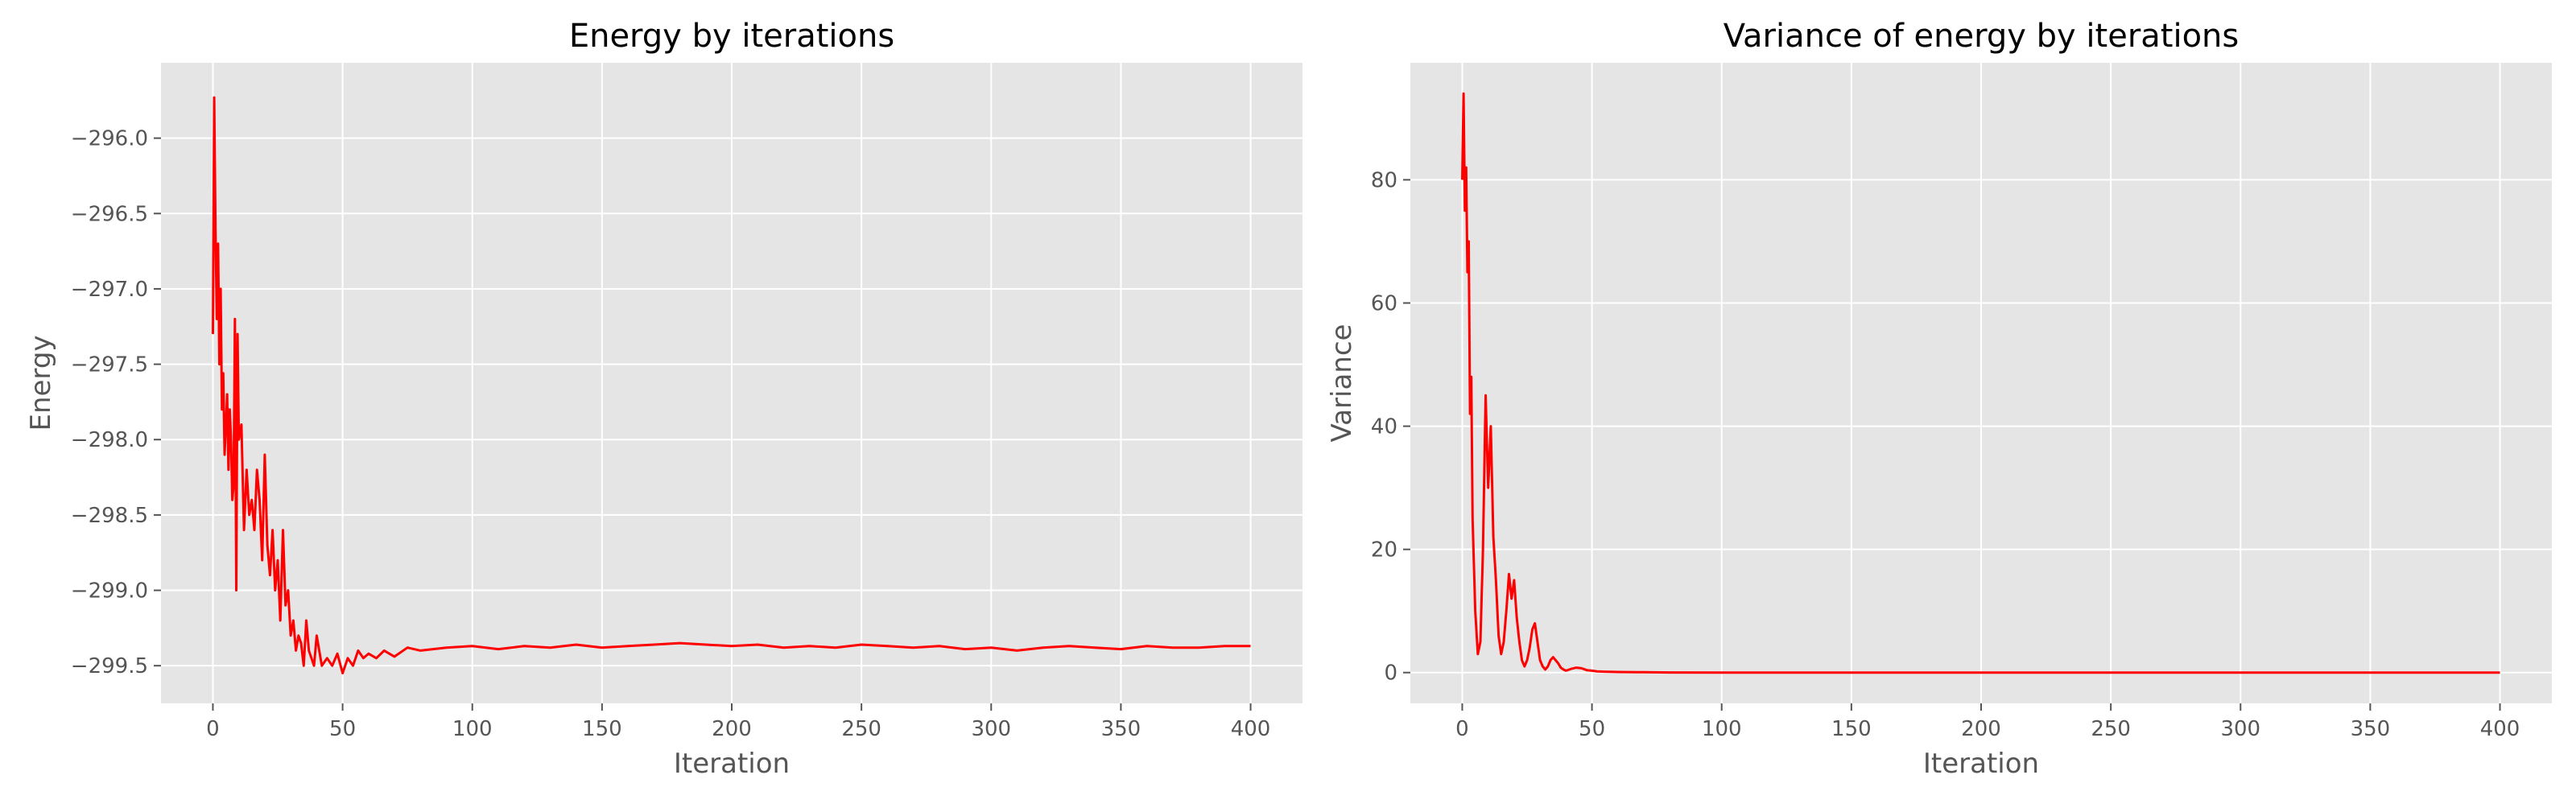 This screenshot has height=808, width=2576. I want to click on variance-x-tick-label: 50, so click(1592, 729).